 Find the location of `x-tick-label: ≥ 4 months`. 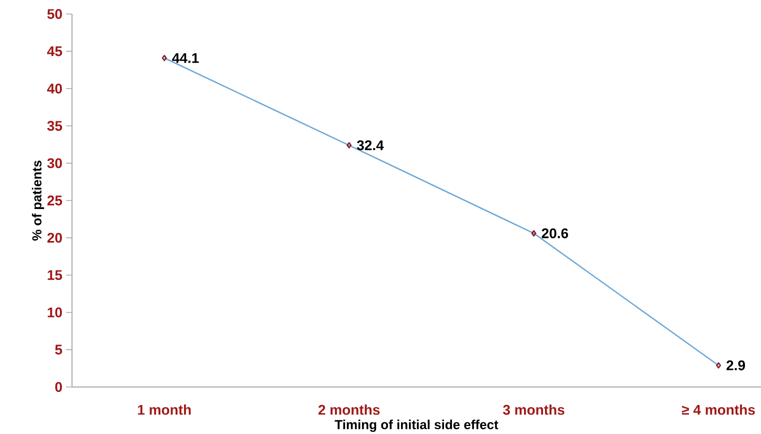

x-tick-label: ≥ 4 months is located at coordinates (718, 409).